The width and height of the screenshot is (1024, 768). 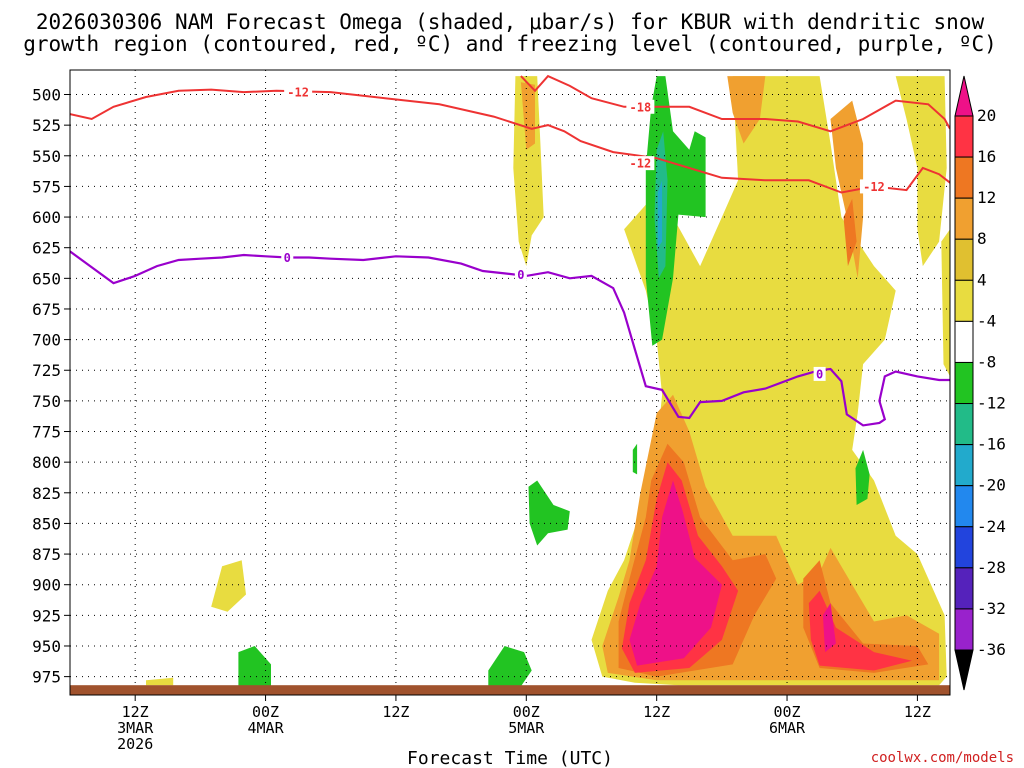 I want to click on y-tick-label-550: 550, so click(x=46, y=156).